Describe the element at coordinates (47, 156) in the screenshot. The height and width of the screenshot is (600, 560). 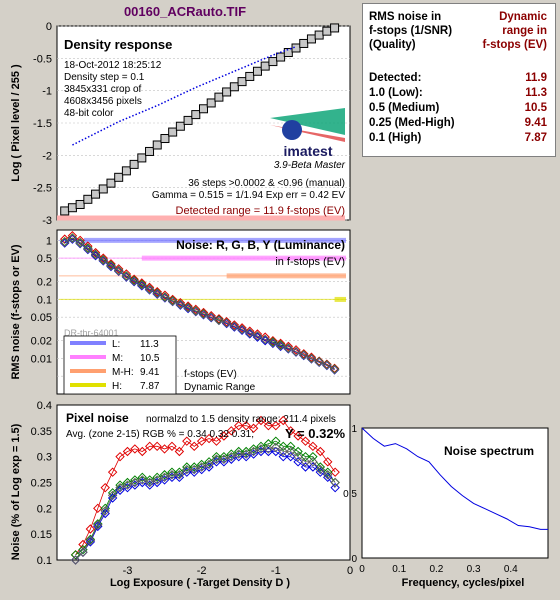
I see `density-ytick-label: -2` at that location.